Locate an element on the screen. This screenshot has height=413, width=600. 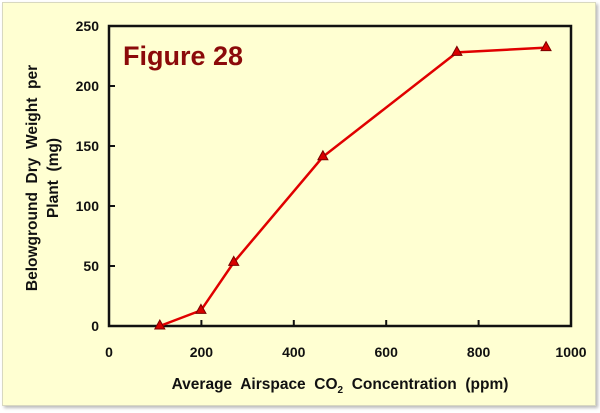
y-axis-label-line1: Belowground Dry Weight per is located at coordinates (32, 178).